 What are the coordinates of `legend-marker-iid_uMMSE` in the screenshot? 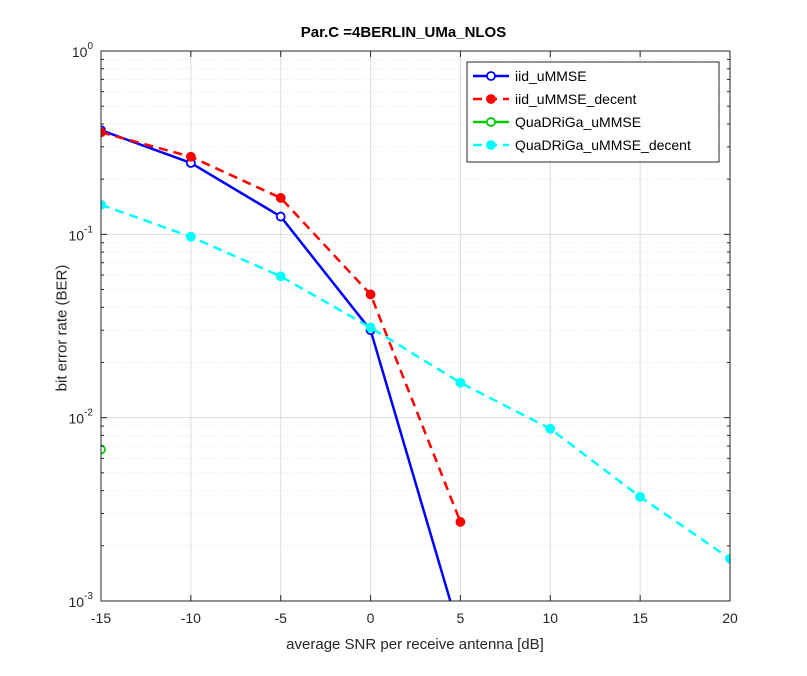 It's located at (491, 76).